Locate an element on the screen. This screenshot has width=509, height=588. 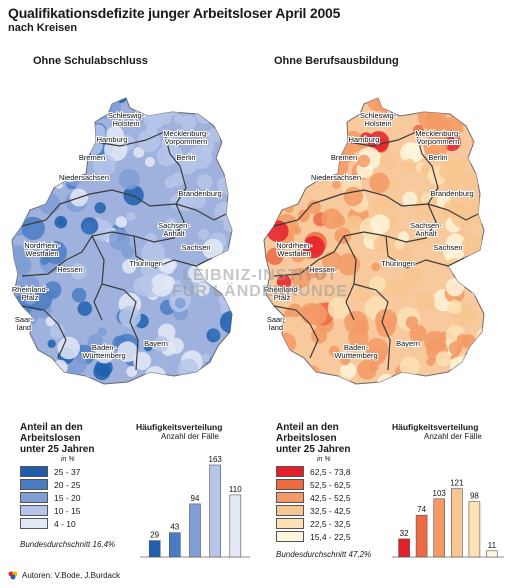
state-label: Brandenburg is located at coordinates (451, 193).